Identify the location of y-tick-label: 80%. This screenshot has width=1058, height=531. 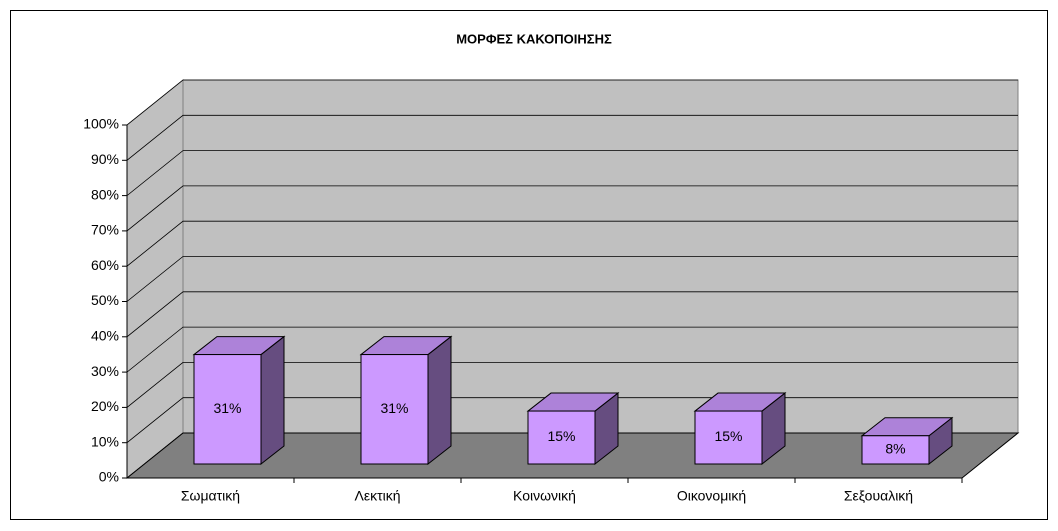
(105, 194).